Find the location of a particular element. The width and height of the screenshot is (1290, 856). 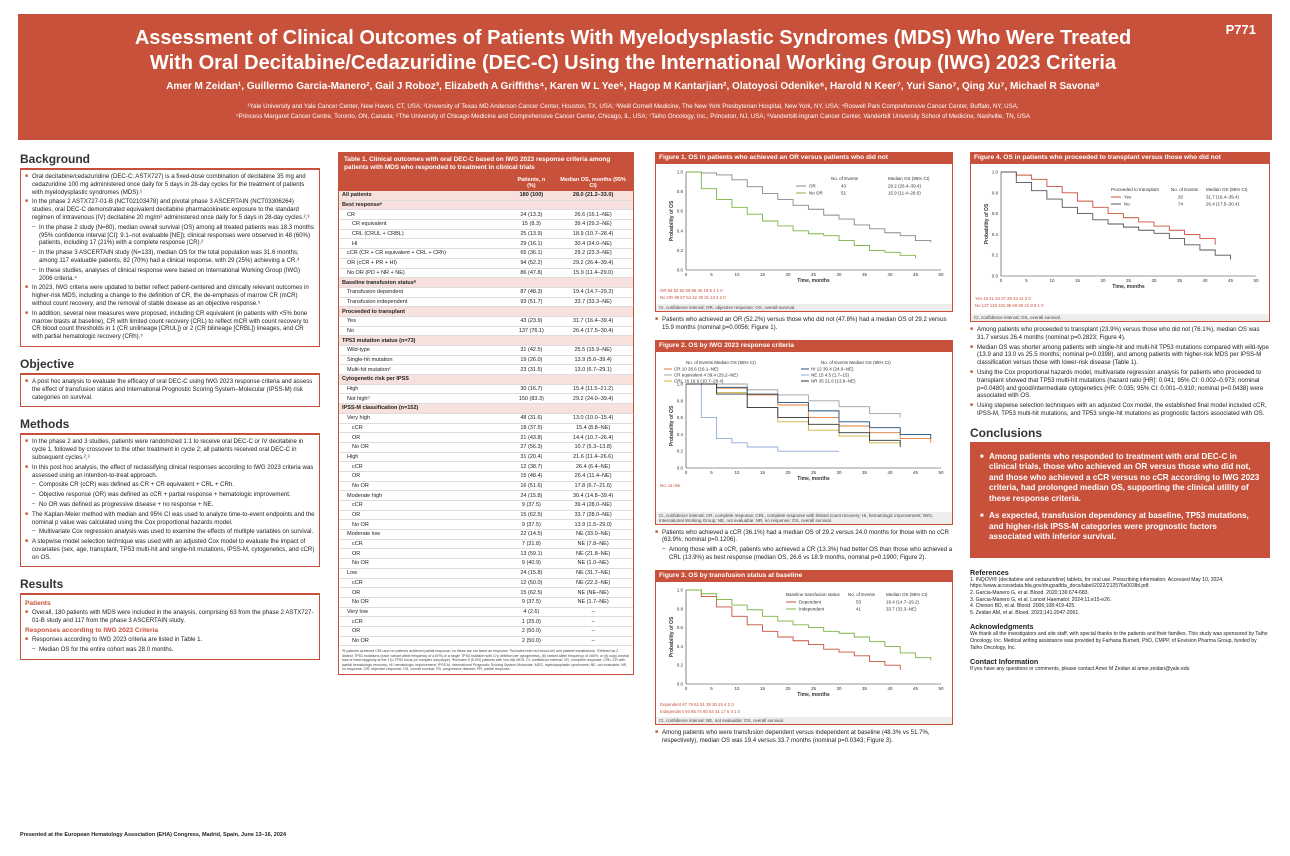

median-os-cell: 13.9 (5.6–39.4) is located at coordinates (593, 360).